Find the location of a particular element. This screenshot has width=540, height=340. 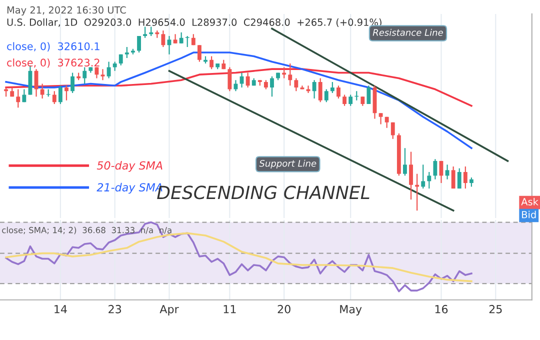

x-tick-label: 14 is located at coordinates (60, 309).